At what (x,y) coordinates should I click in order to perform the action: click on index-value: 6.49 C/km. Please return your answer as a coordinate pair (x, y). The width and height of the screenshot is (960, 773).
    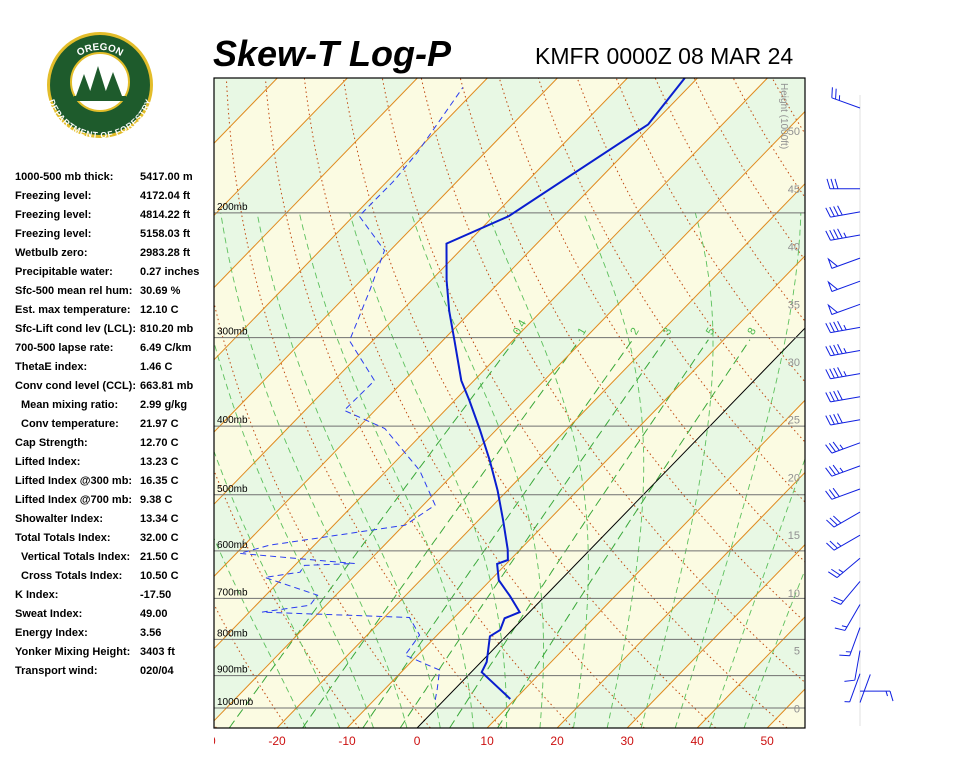
    Looking at the image, I should click on (166, 348).